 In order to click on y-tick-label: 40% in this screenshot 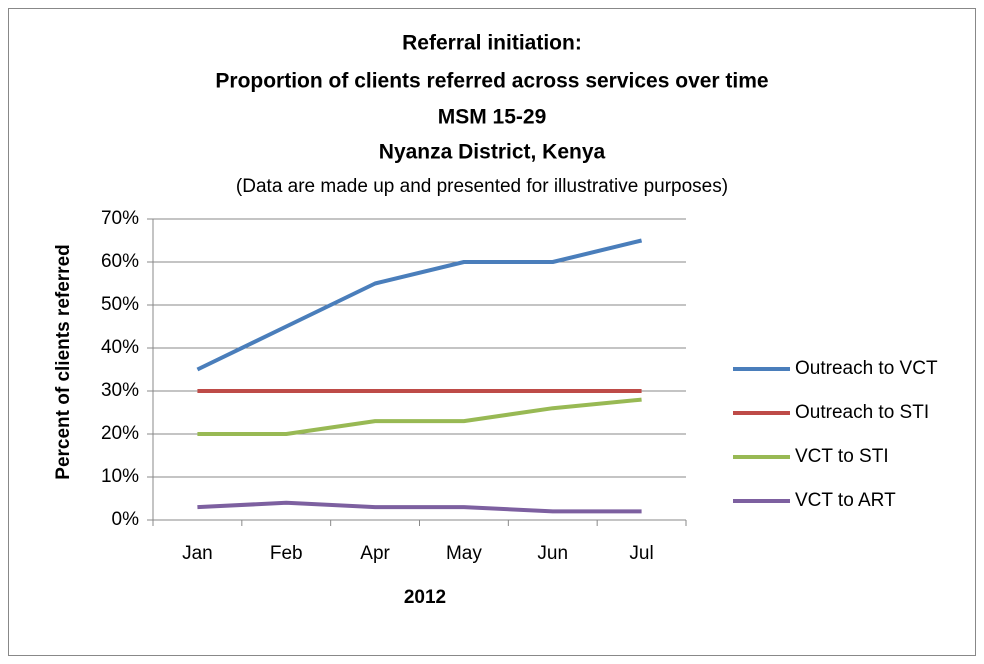, I will do `click(120, 347)`.